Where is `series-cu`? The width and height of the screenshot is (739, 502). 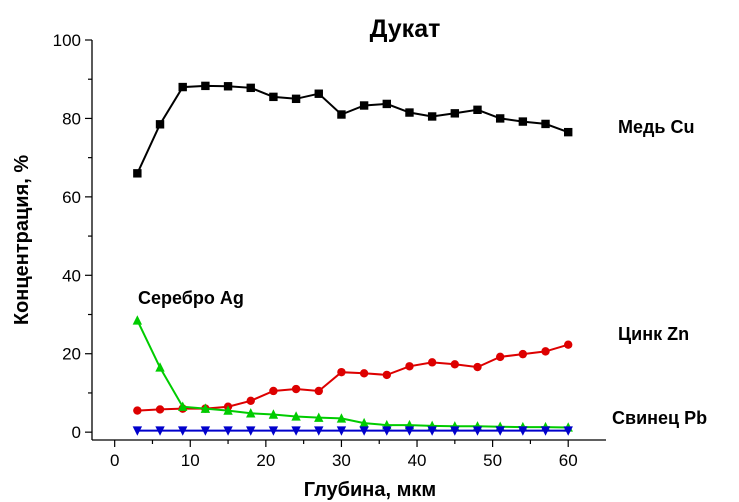 series-cu is located at coordinates (353, 129).